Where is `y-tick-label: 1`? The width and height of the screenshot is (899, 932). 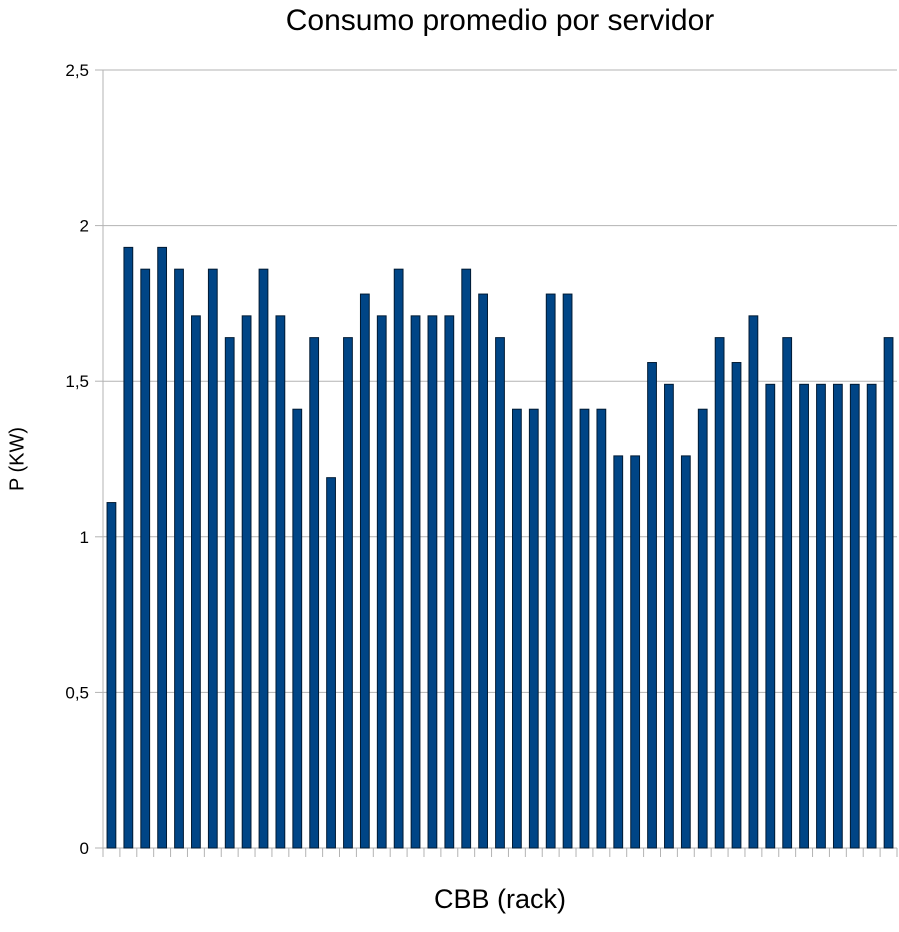
y-tick-label: 1 is located at coordinates (84, 537).